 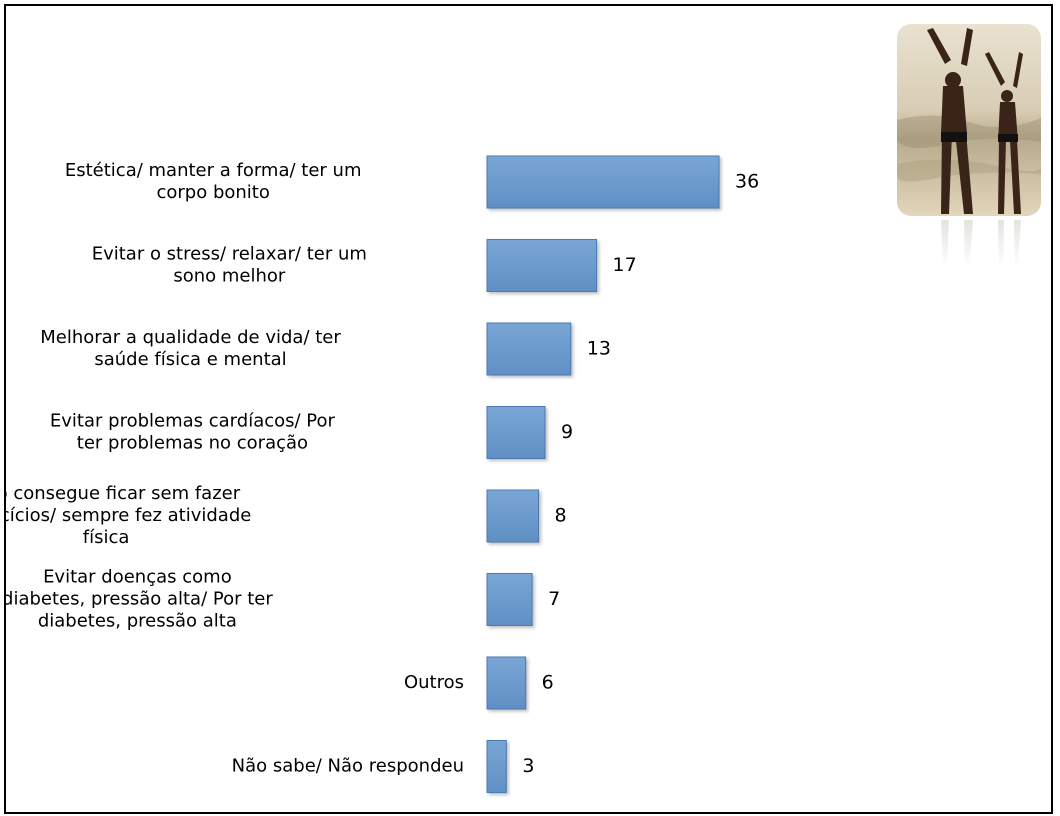 I want to click on value-label-5: 8, so click(x=561, y=516).